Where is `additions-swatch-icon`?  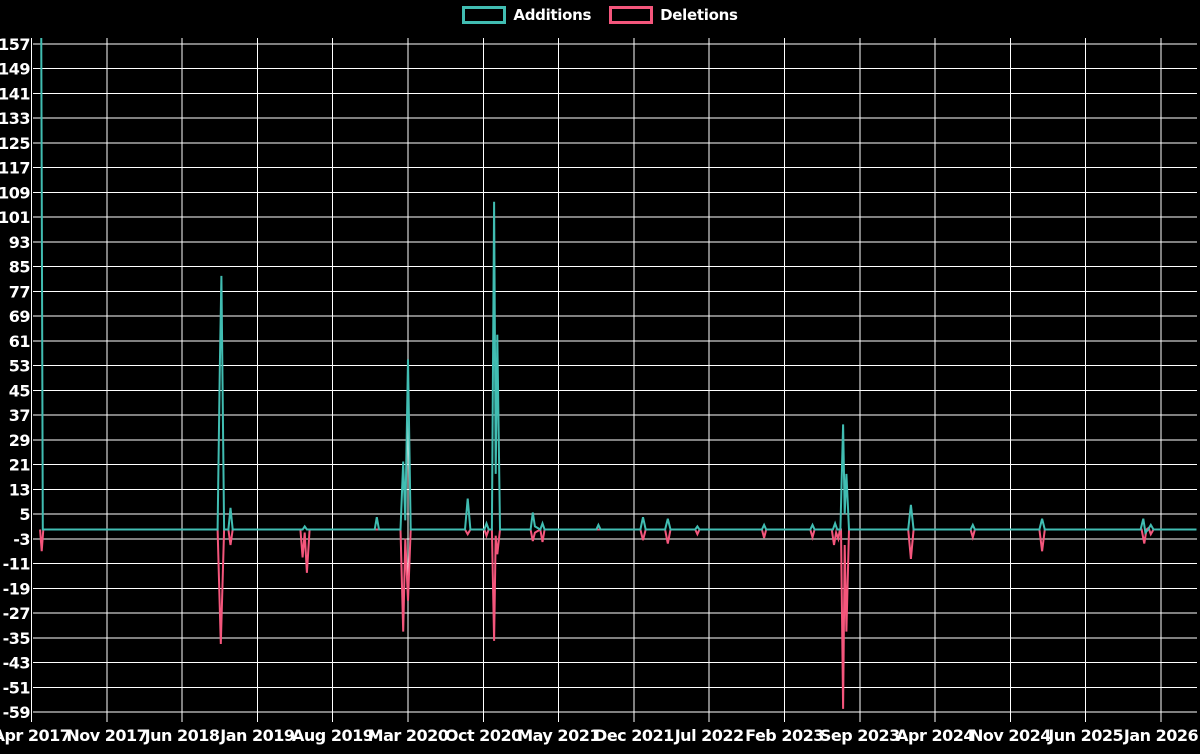 additions-swatch-icon is located at coordinates (484, 15).